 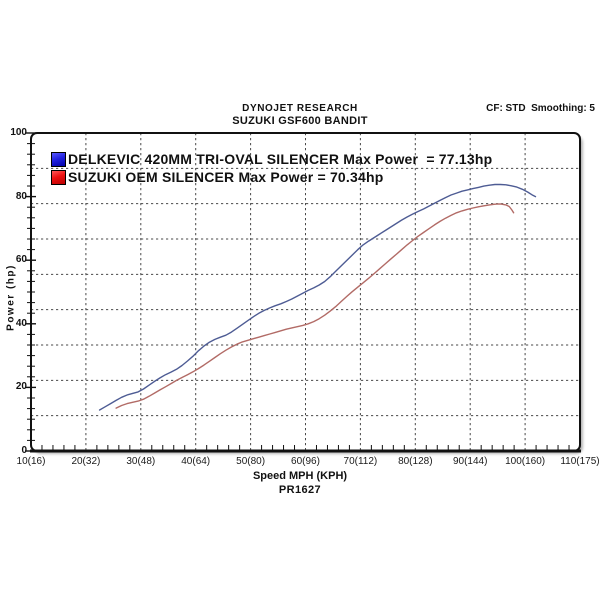 What do you see at coordinates (415, 461) in the screenshot?
I see `x-tick-label-80: 80(128)` at bounding box center [415, 461].